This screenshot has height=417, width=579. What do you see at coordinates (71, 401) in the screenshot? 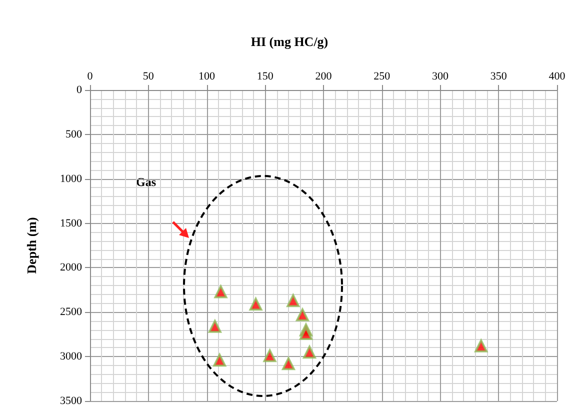
I see `y-tick-label: 3500` at bounding box center [71, 401].